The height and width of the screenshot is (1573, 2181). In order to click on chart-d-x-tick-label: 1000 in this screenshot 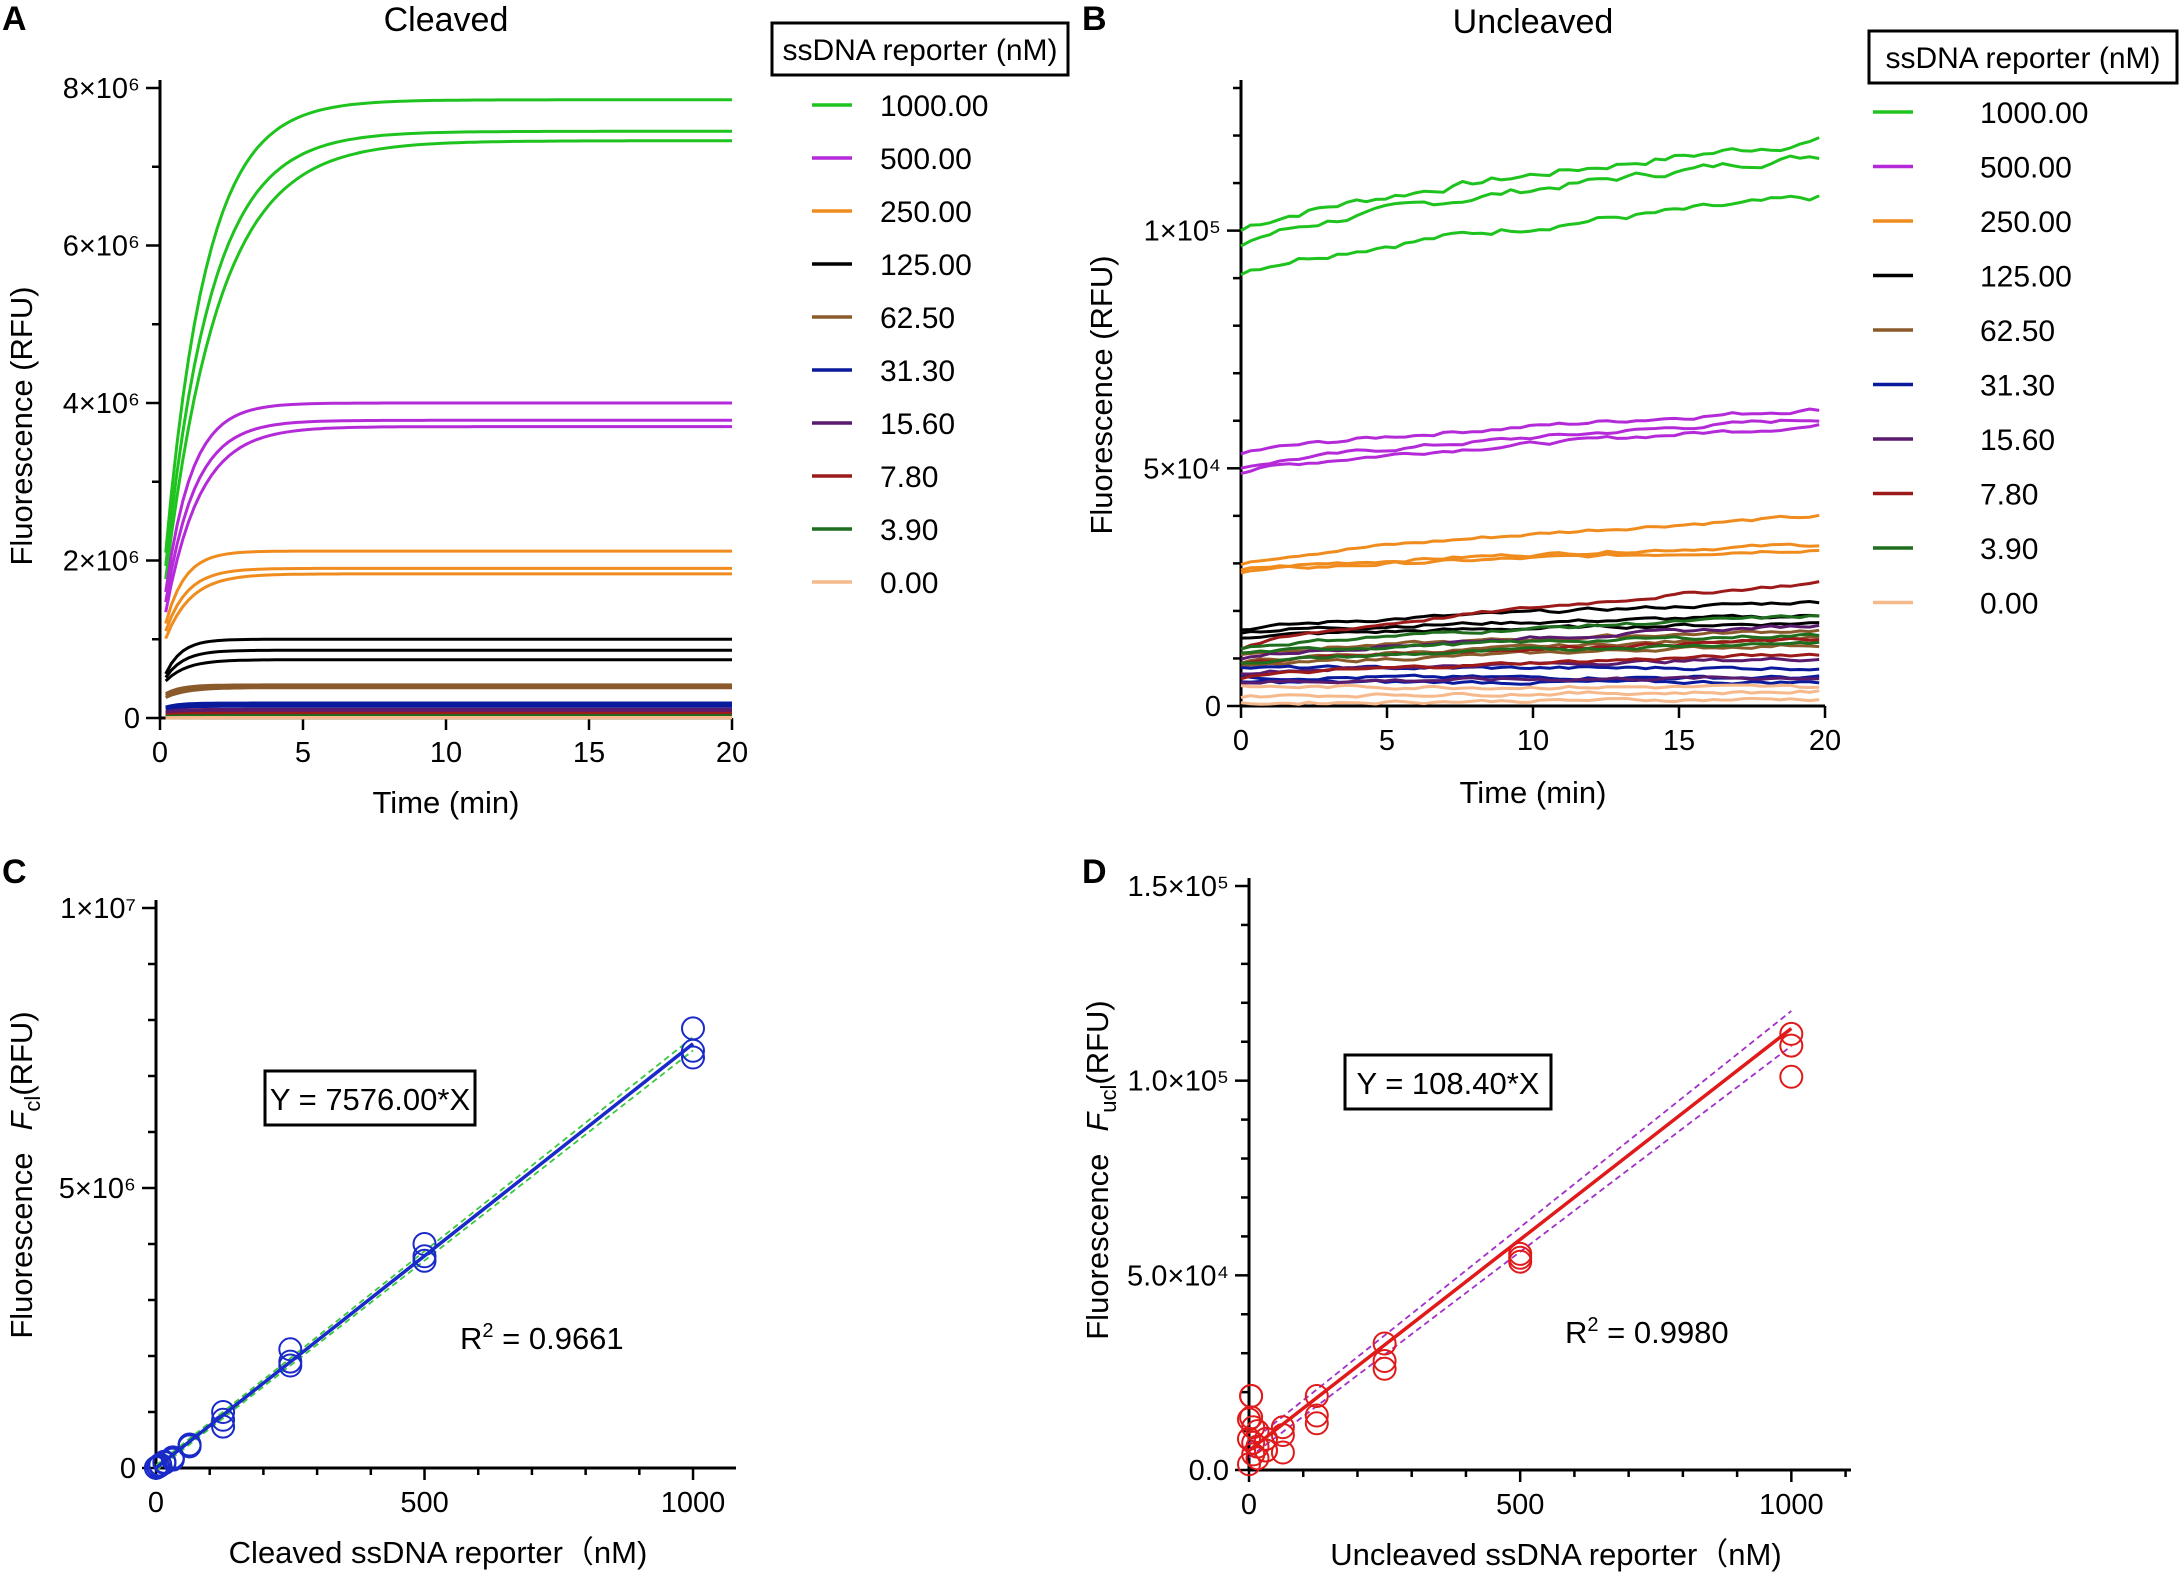, I will do `click(1791, 1505)`.